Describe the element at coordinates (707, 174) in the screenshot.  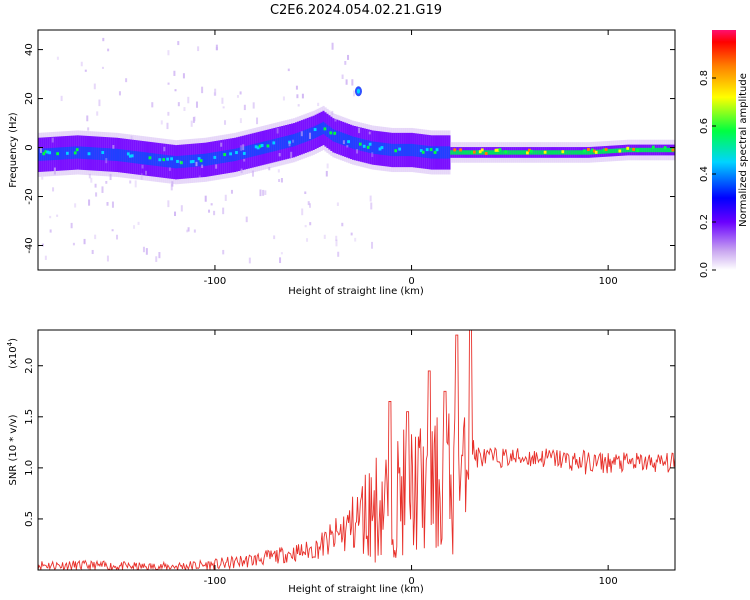
I see `colorbar-ticks: 0.0 0.2 0.4 0.6 0.8` at that location.